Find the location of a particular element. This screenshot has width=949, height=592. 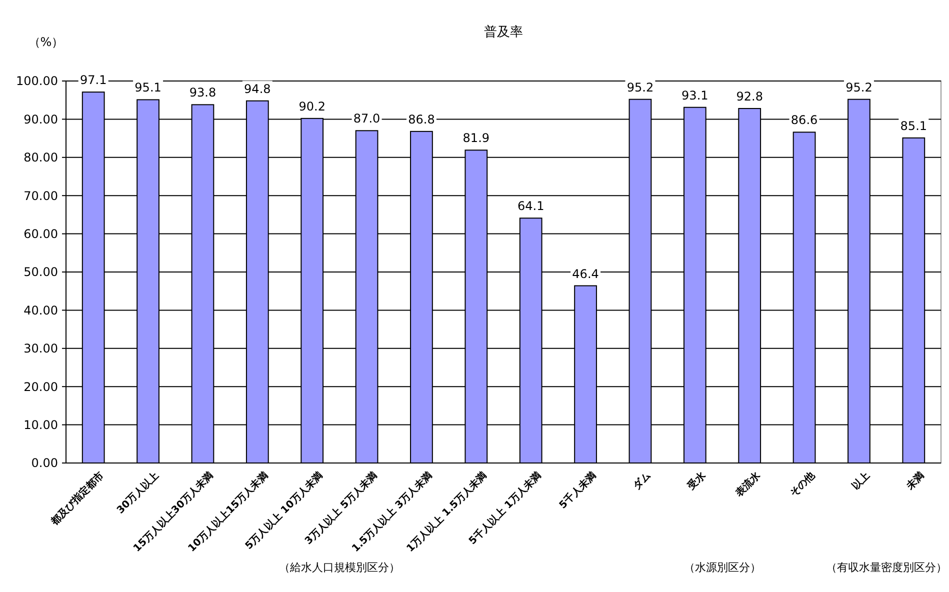

y-tick-label: 10.00 is located at coordinates (41, 425).